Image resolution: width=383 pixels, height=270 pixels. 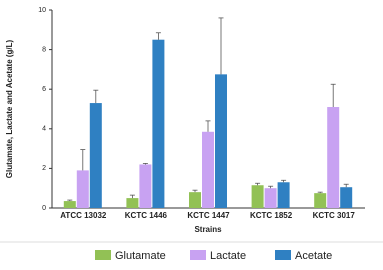 I want to click on legend-label: Lactate, so click(x=228, y=256).